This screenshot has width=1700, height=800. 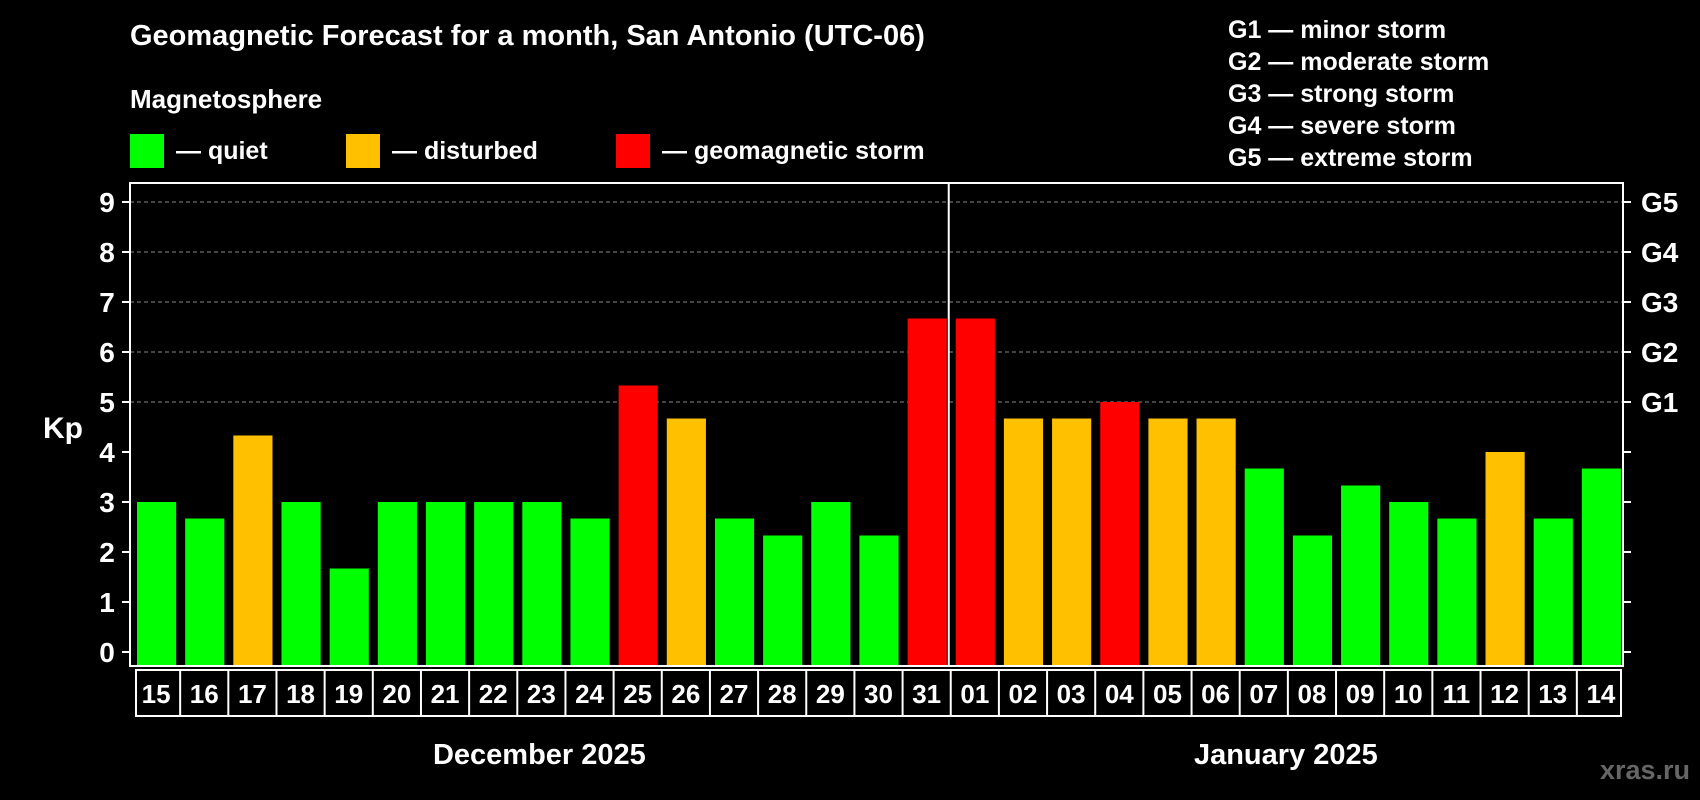 I want to click on x-tick-label: 28, so click(x=782, y=694).